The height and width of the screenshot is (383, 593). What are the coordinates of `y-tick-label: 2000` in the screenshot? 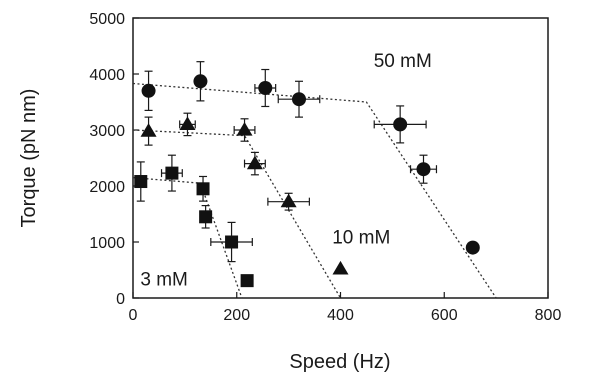 It's located at (107, 187).